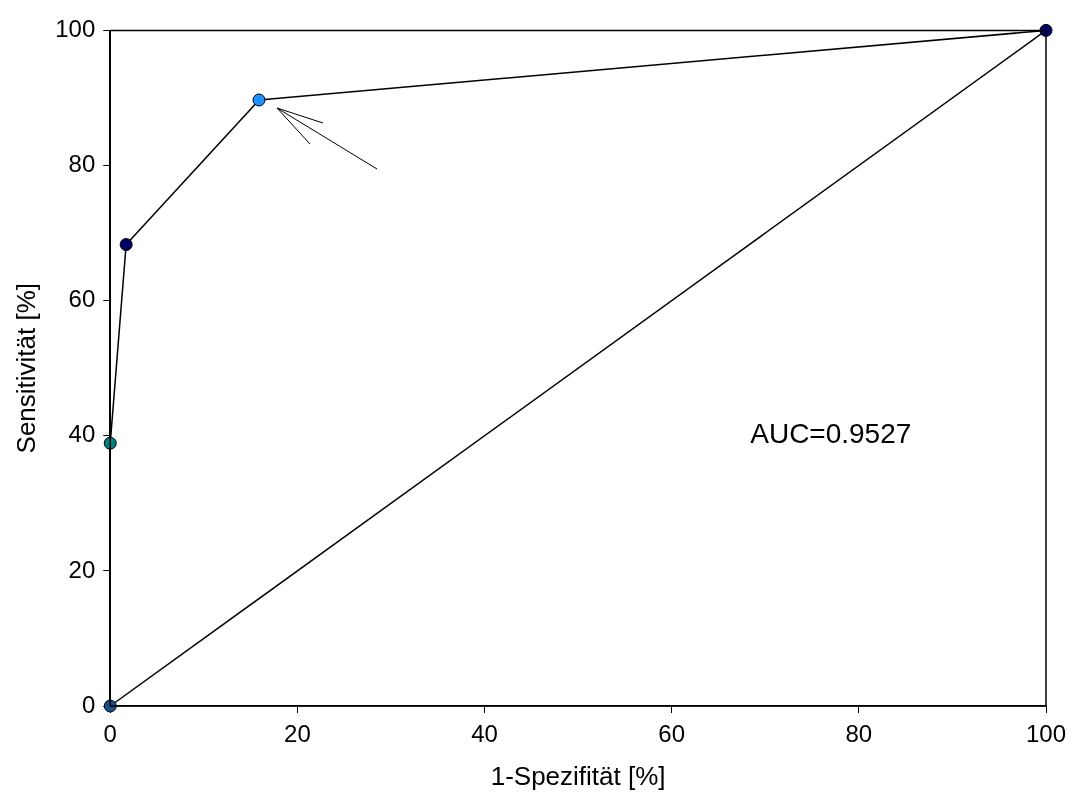 This screenshot has height=805, width=1084. I want to click on y-tick-label: 40, so click(82, 434).